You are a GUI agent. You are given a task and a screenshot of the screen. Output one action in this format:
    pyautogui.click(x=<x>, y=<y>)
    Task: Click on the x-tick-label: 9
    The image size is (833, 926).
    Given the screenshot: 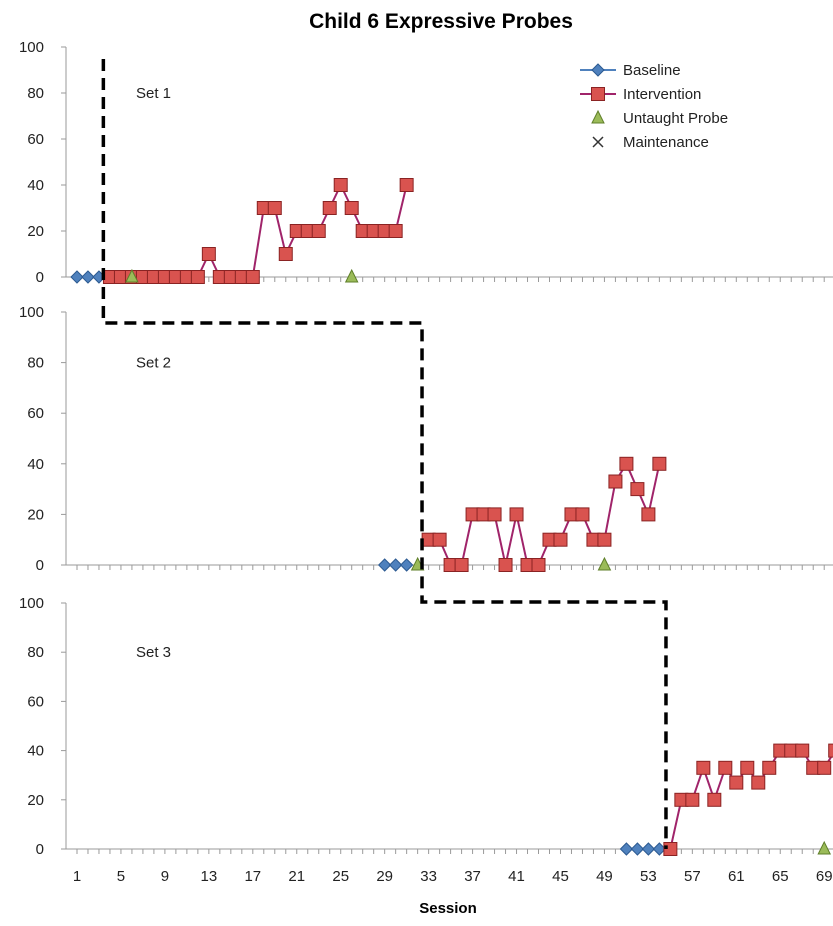 What is the action you would take?
    pyautogui.click(x=165, y=876)
    